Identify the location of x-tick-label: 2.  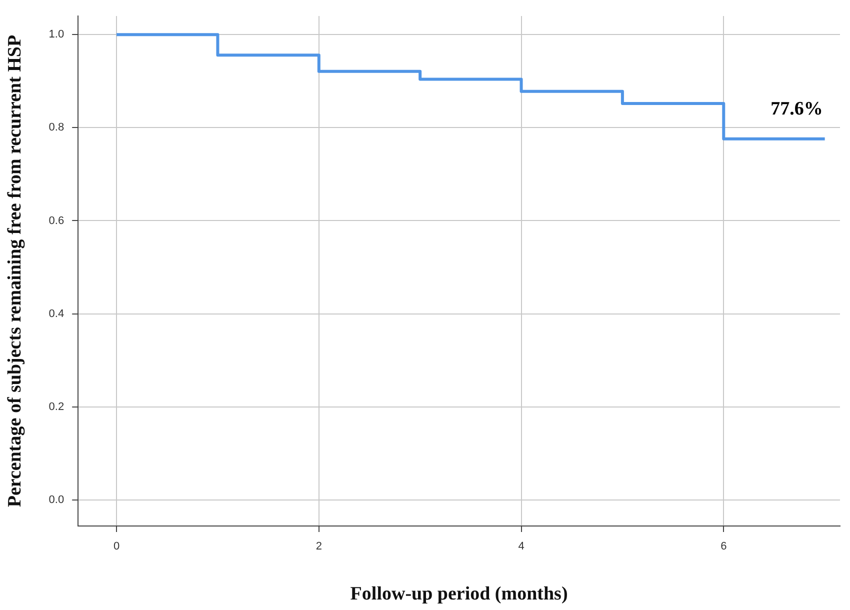
(319, 546).